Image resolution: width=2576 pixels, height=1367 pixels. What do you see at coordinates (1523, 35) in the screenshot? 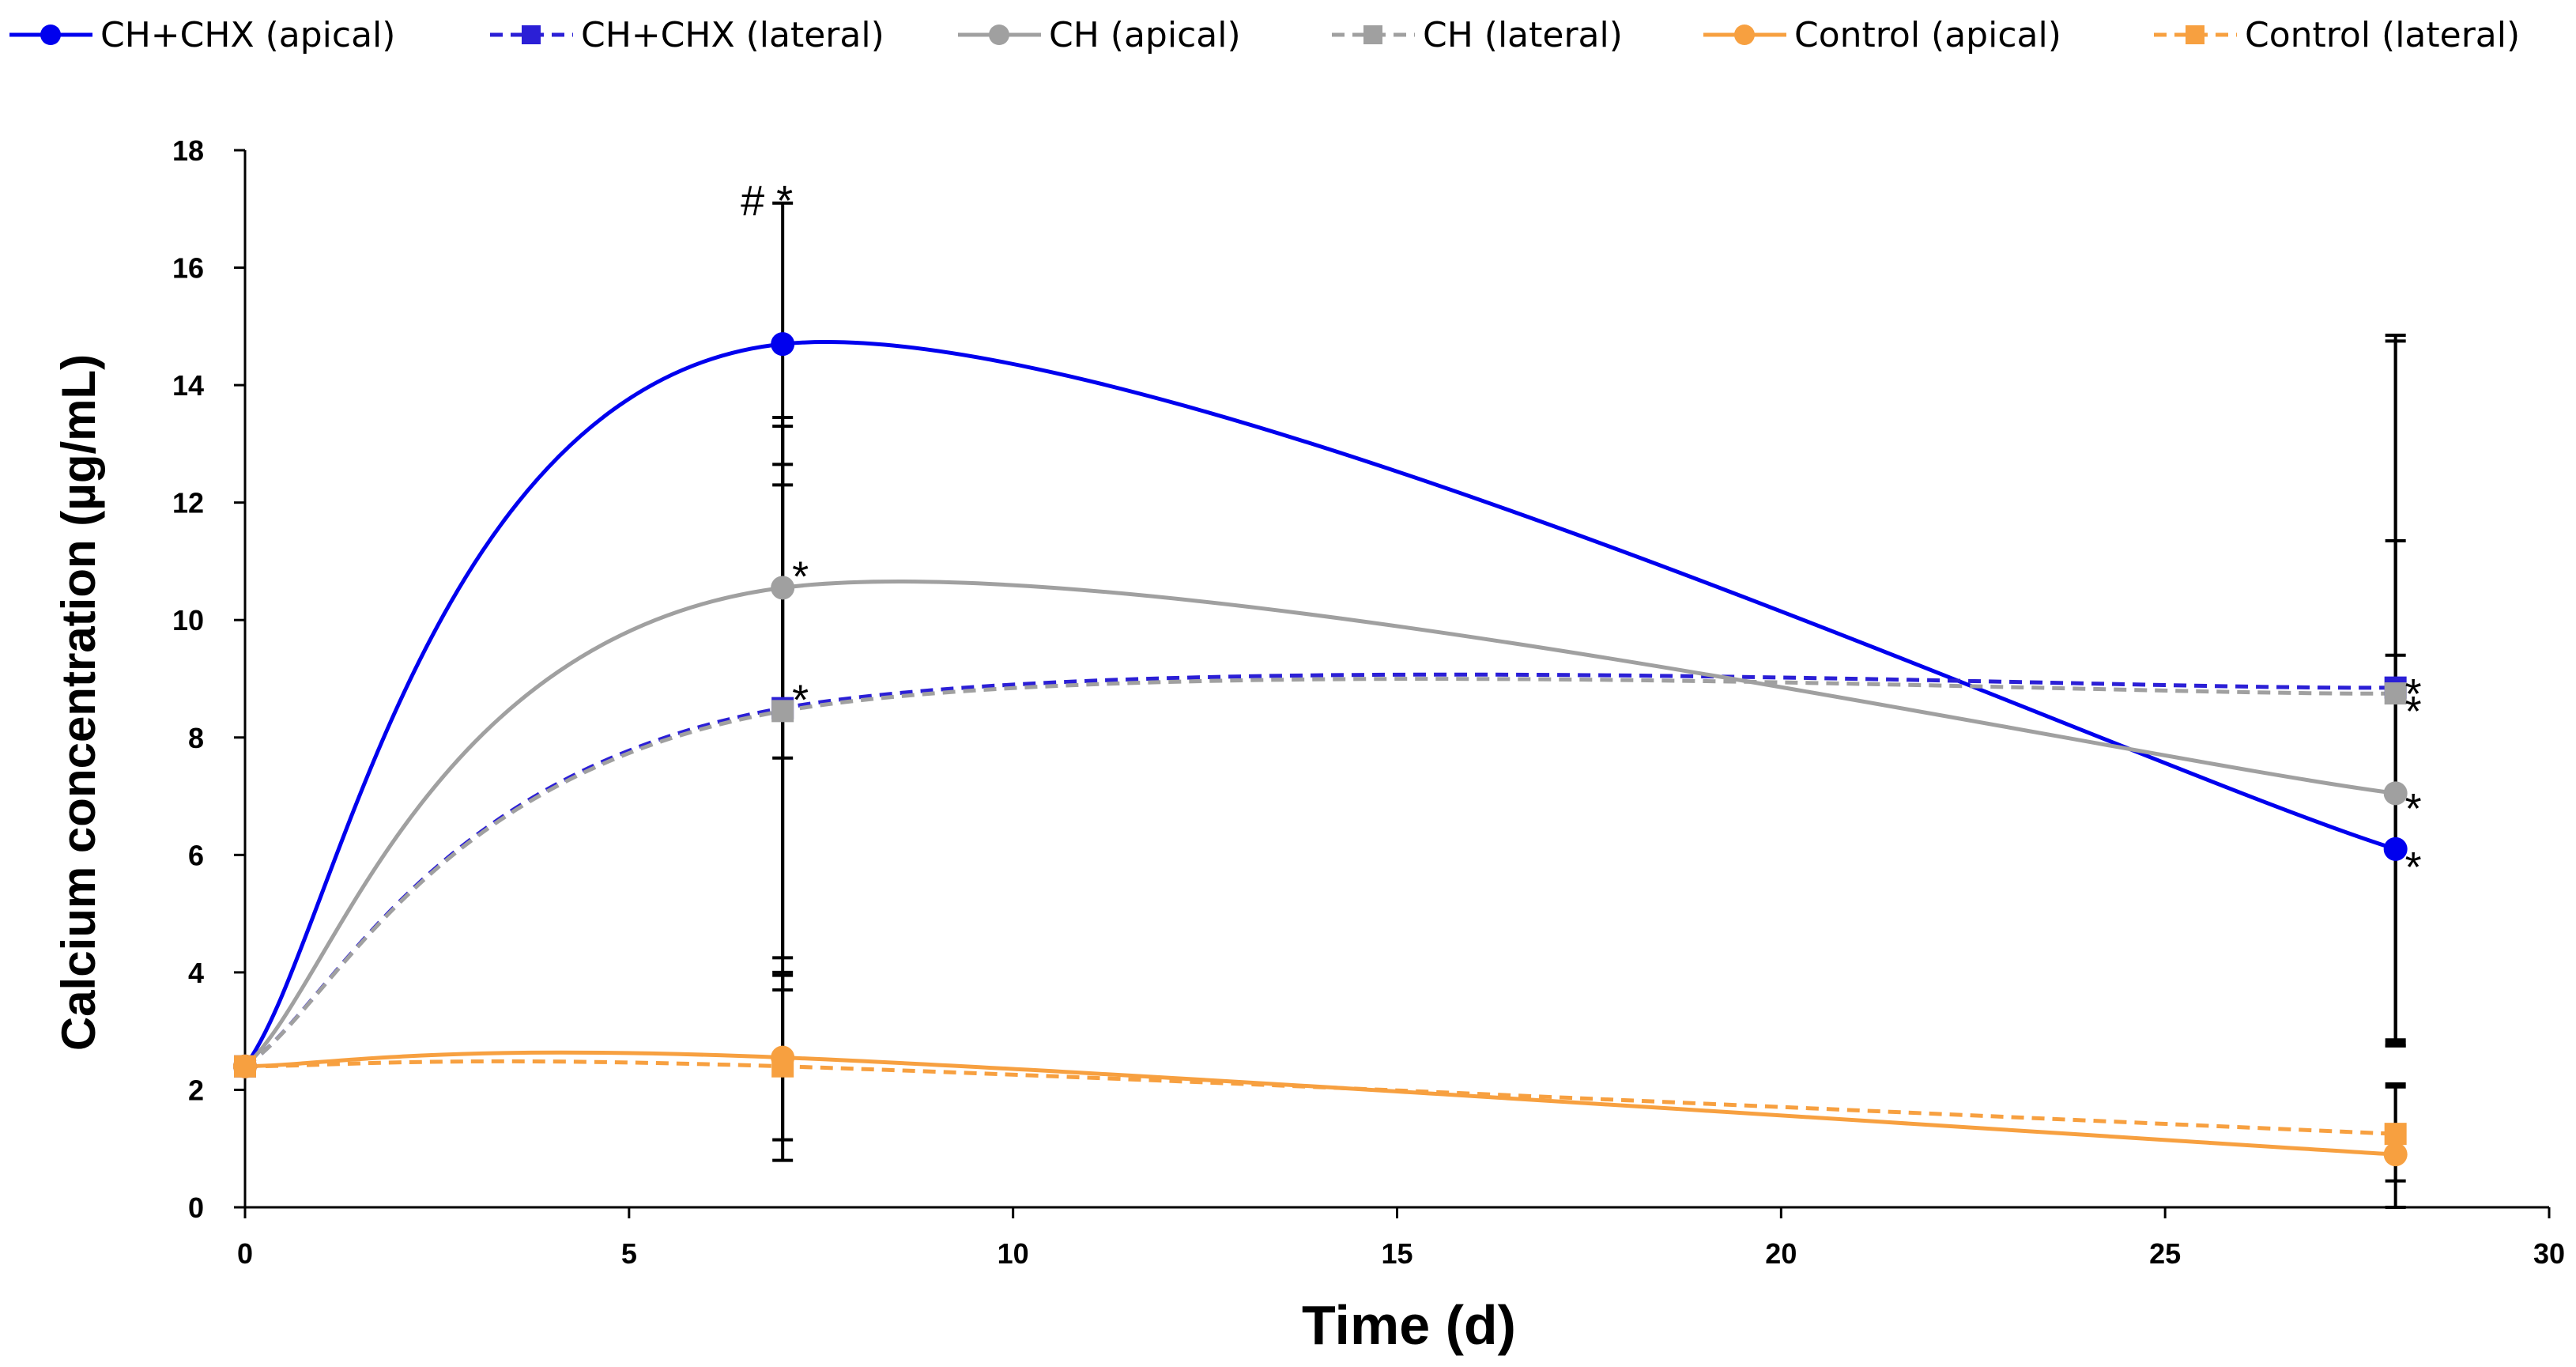
I see `legend-label: CH (lateral)` at bounding box center [1523, 35].